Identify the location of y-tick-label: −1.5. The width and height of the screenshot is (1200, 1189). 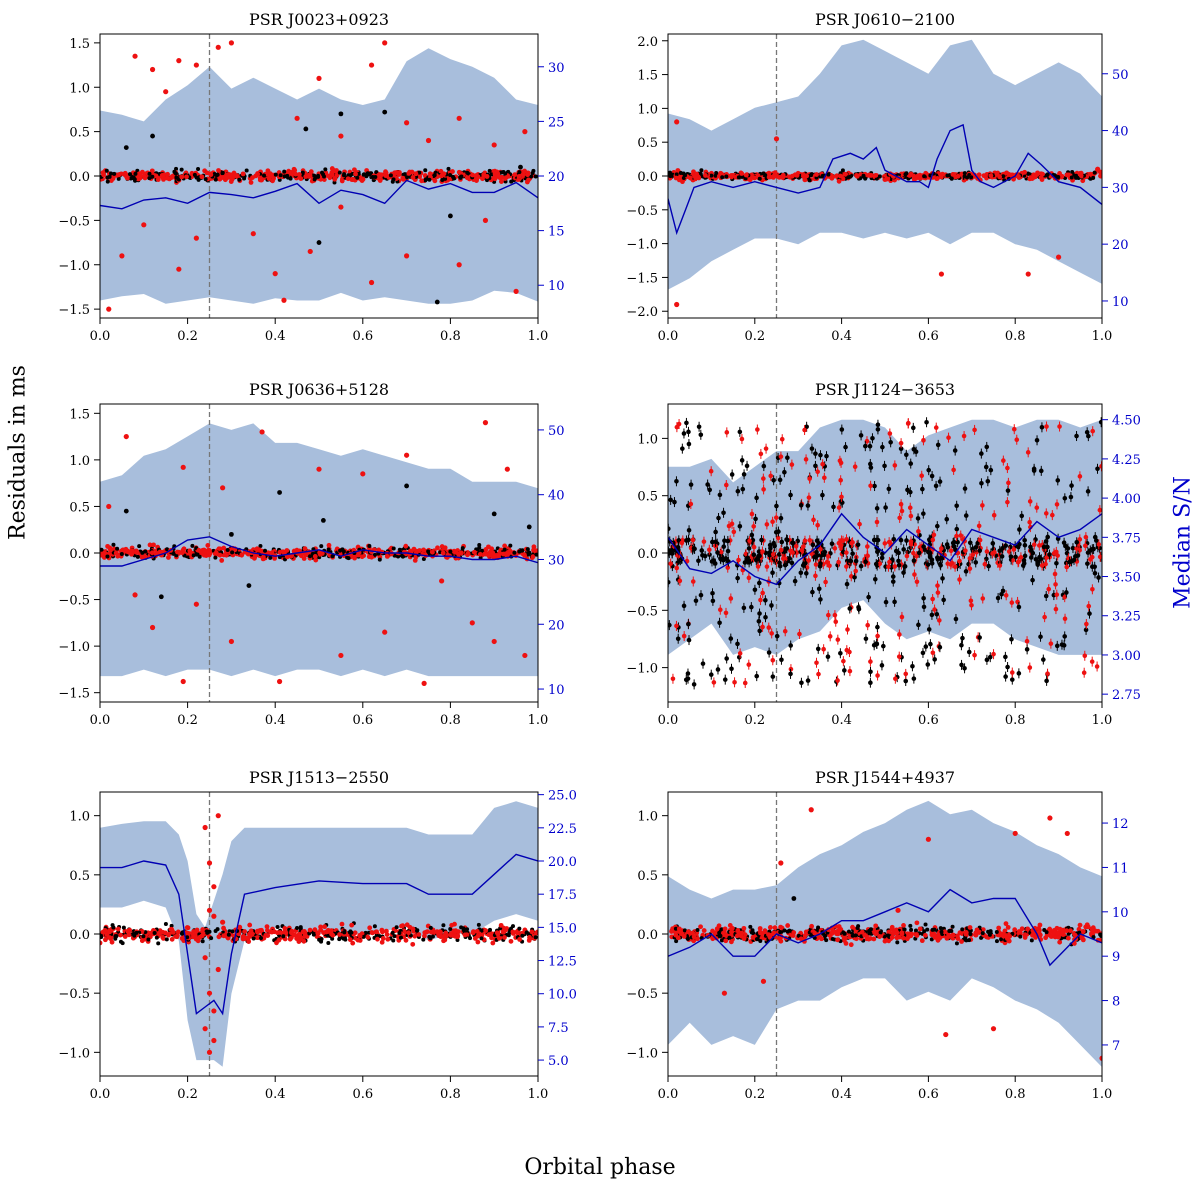
(74, 310).